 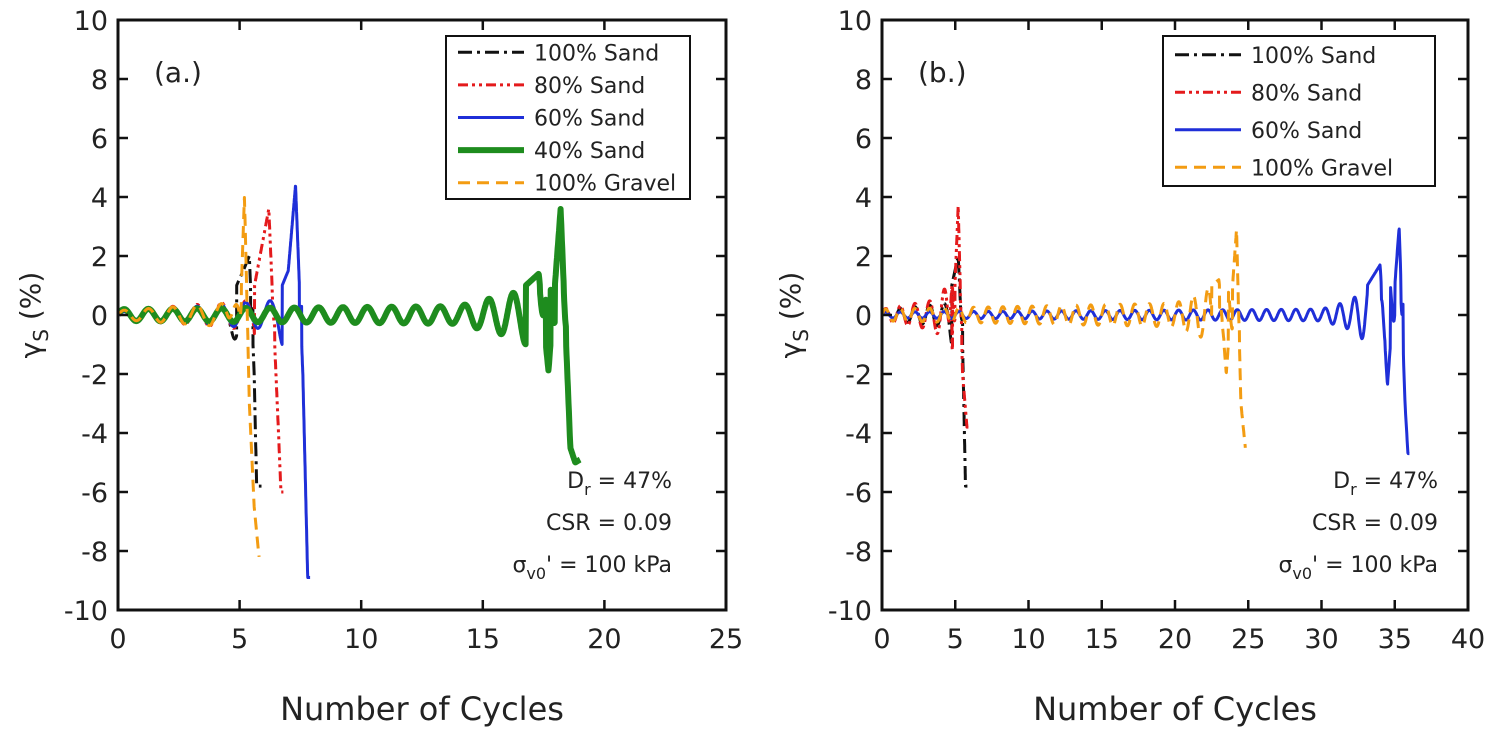 What do you see at coordinates (201, 350) in the screenshot?
I see `series-line-80-sand` at bounding box center [201, 350].